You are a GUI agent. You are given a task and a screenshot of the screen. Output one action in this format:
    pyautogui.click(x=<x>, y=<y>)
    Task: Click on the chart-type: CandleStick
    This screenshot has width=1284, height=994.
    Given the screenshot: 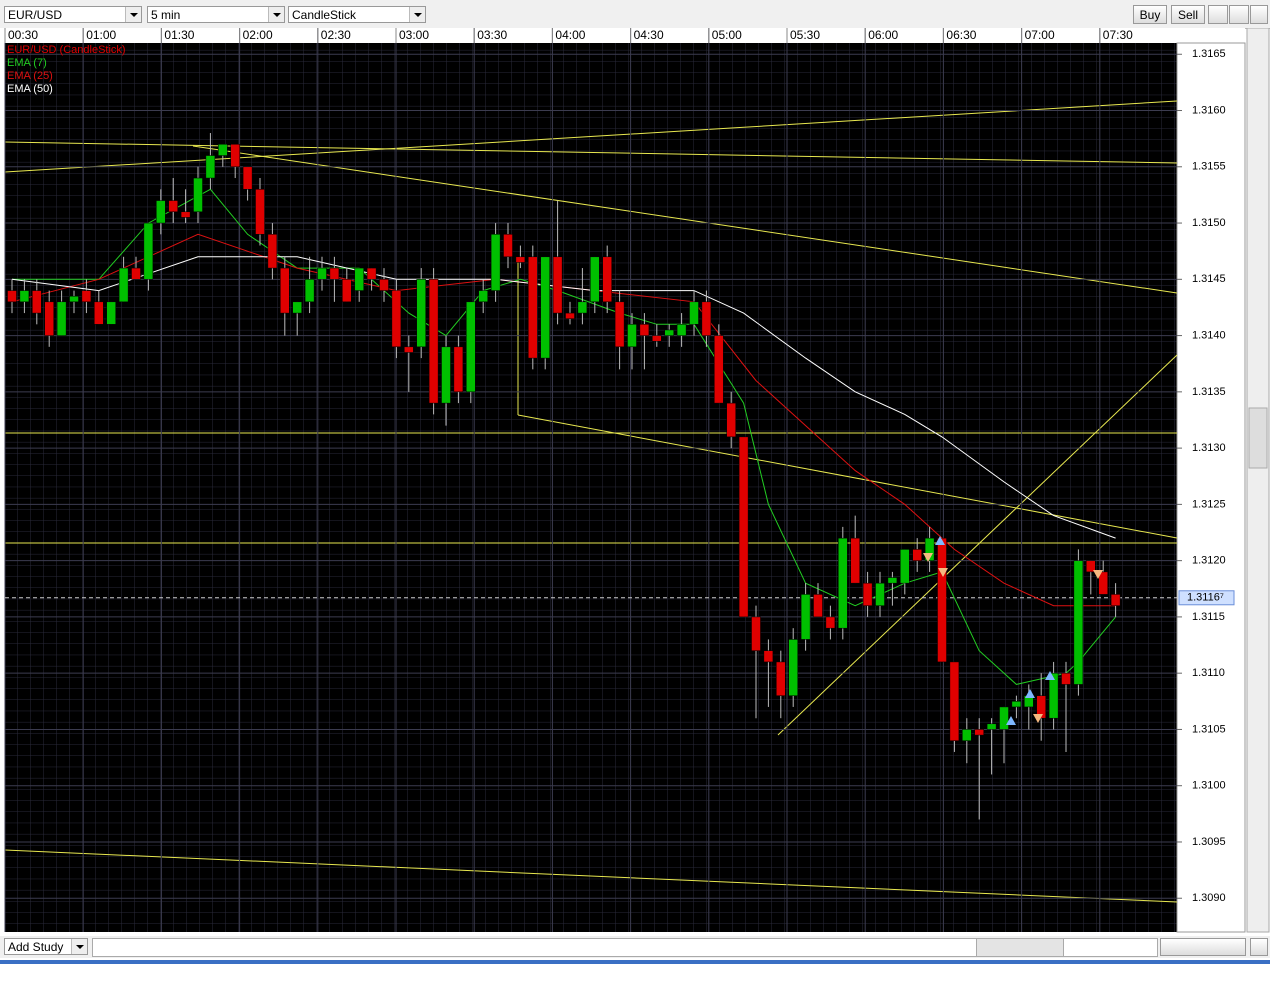 What is the action you would take?
    pyautogui.click(x=324, y=15)
    